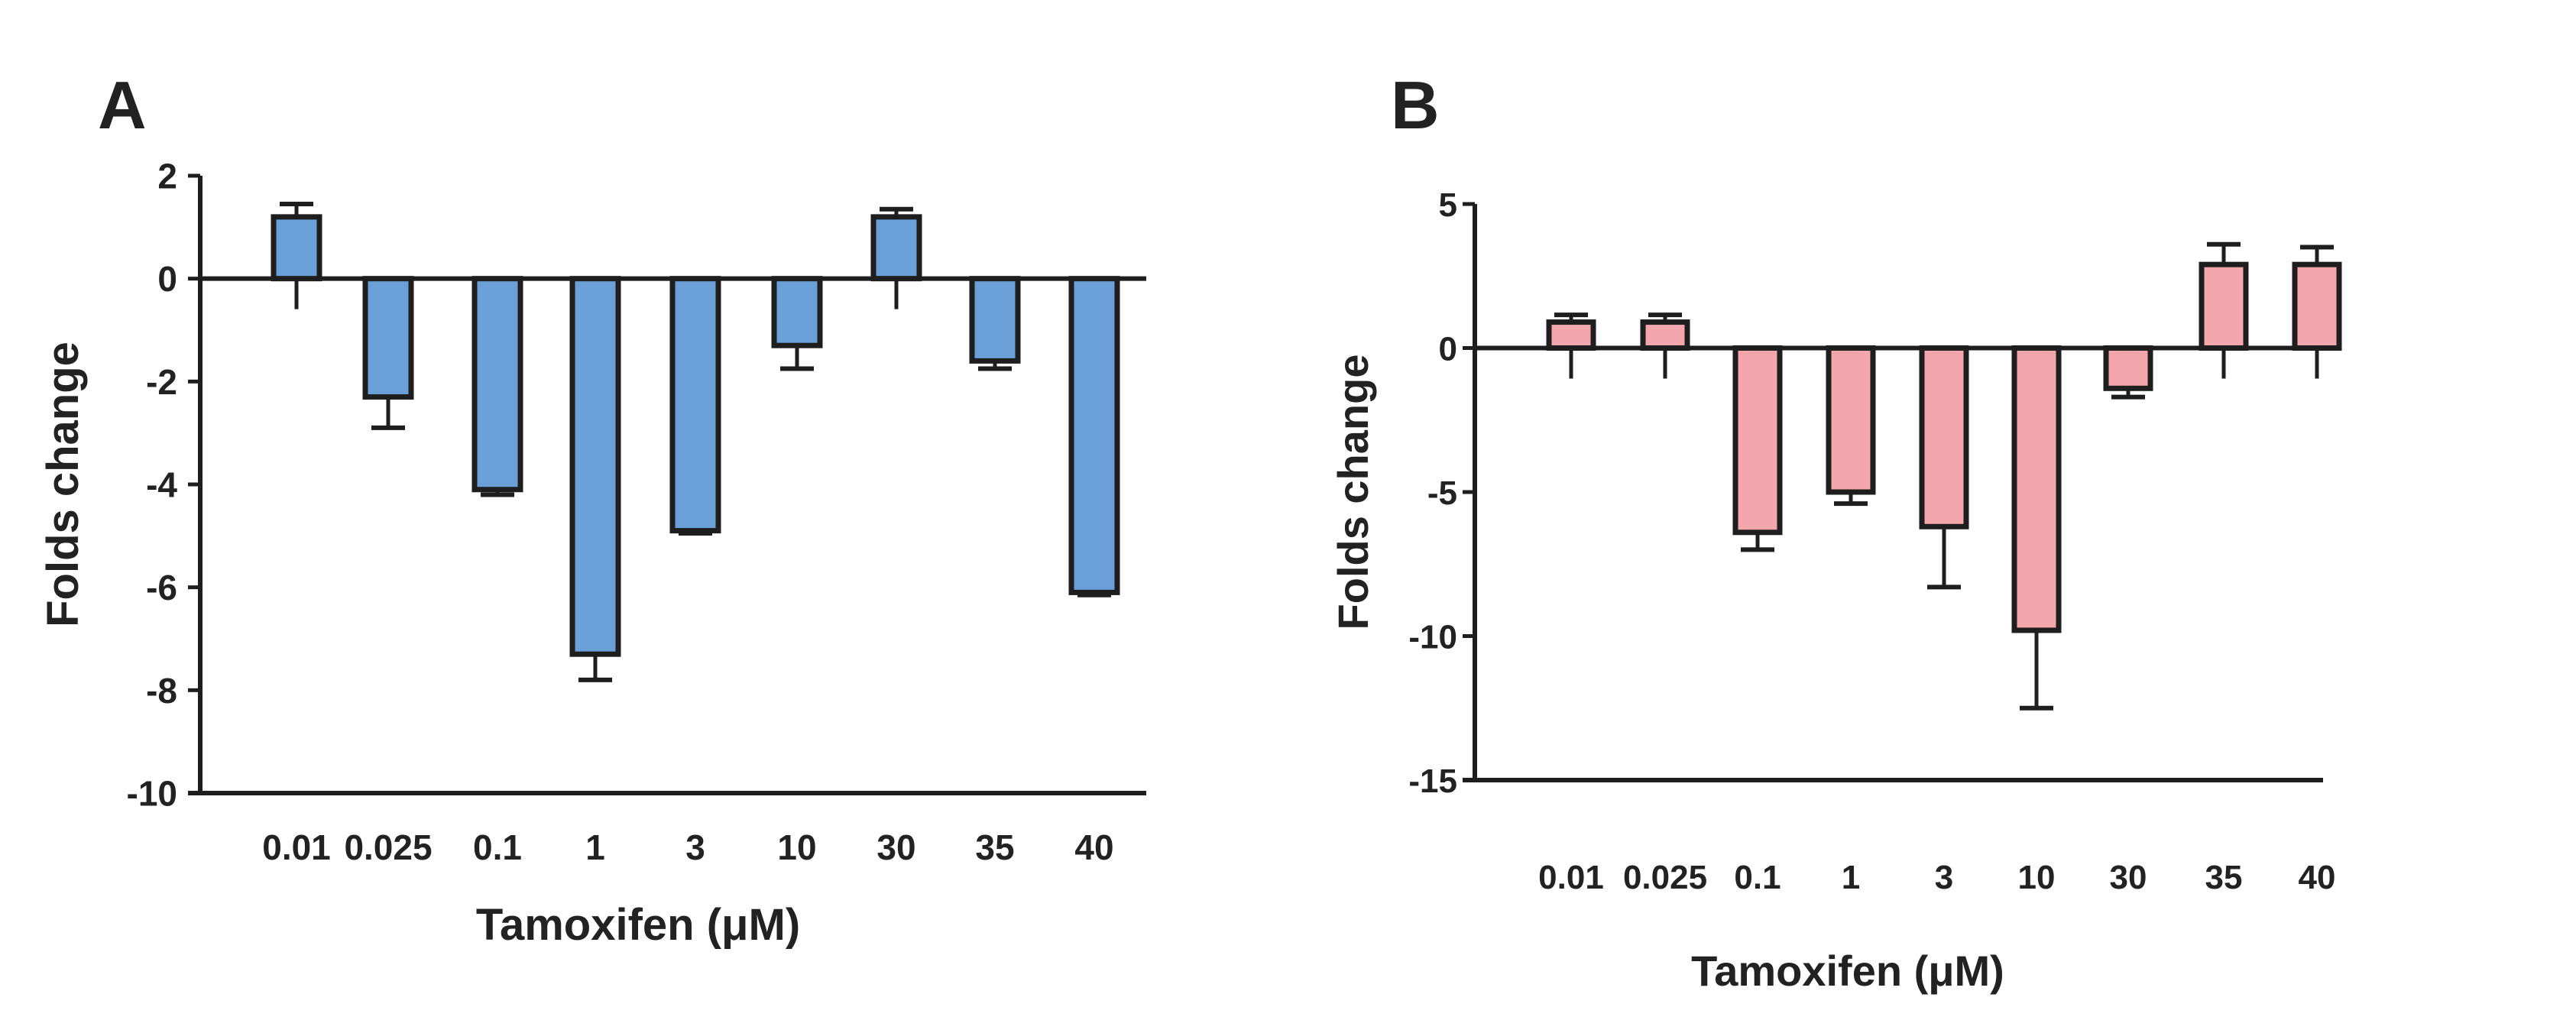  Describe the element at coordinates (161, 587) in the screenshot. I see `y-tick-label: -6` at that location.